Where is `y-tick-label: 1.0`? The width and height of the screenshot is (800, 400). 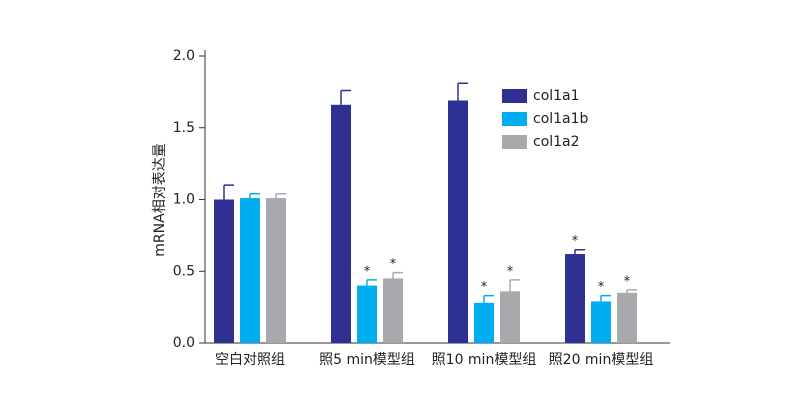
y-tick-label: 1.0 is located at coordinates (184, 200).